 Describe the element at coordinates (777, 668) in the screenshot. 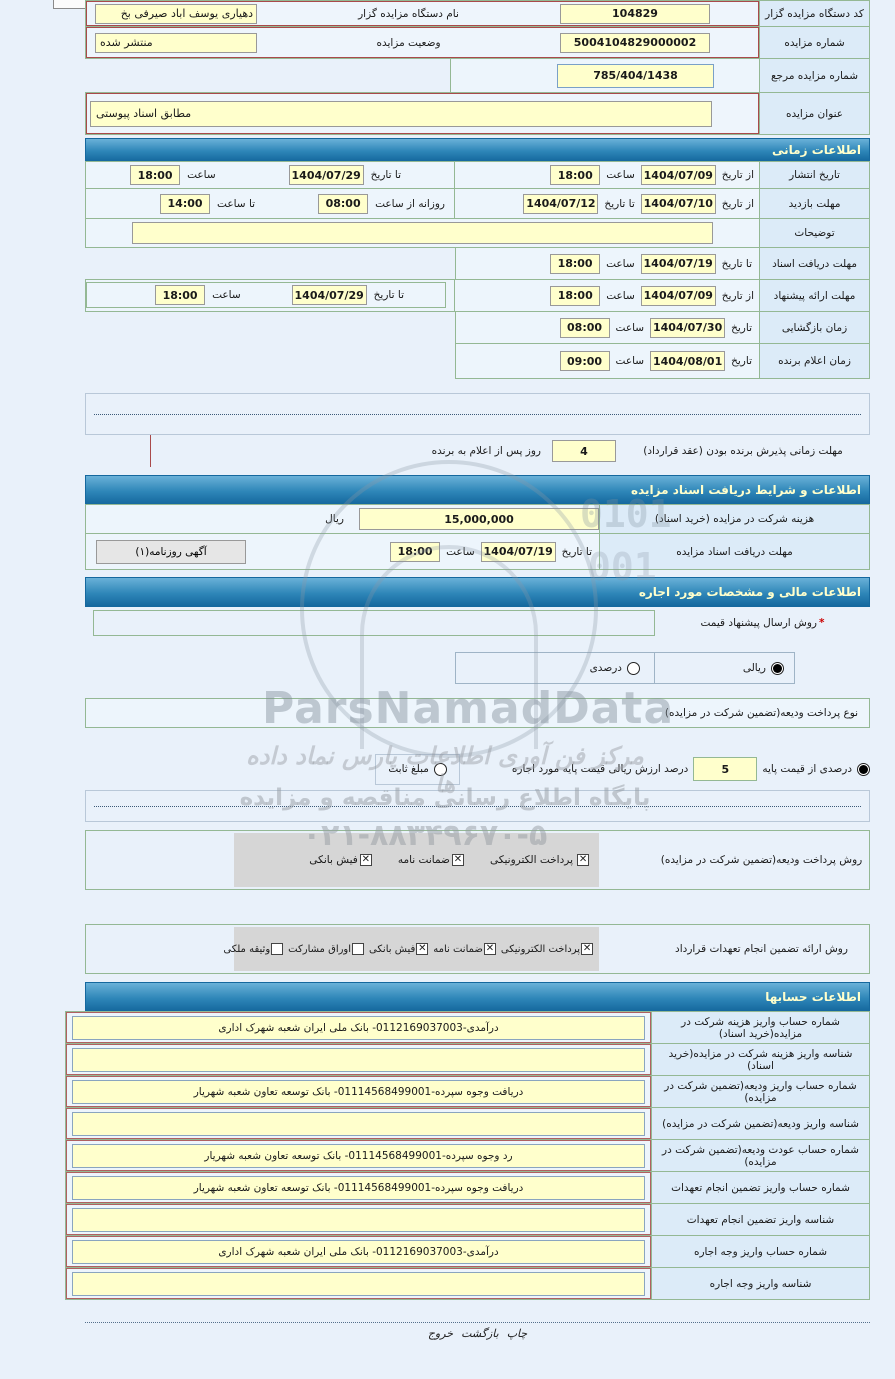

I see `rial-radio` at that location.